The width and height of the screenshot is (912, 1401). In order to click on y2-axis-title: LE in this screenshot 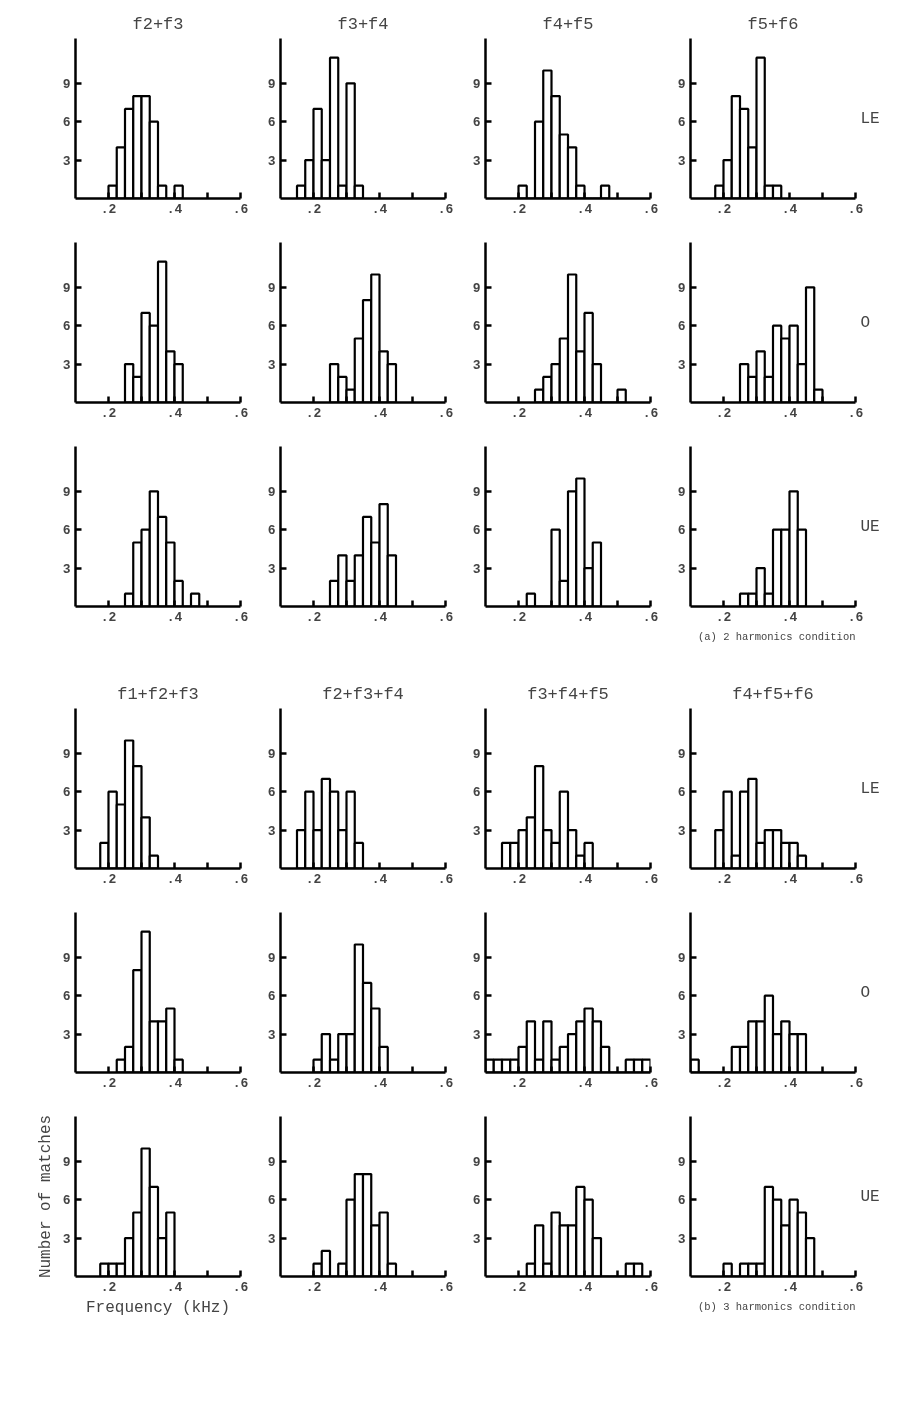, I will do `click(870, 118)`.